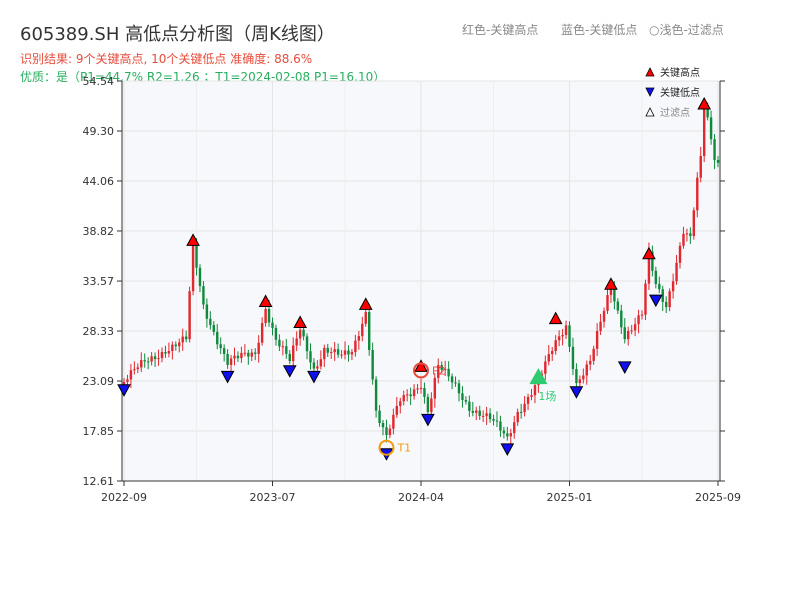 This screenshot has height=600, width=800. What do you see at coordinates (403, 448) in the screenshot?
I see `annotation-label: T1` at bounding box center [403, 448].